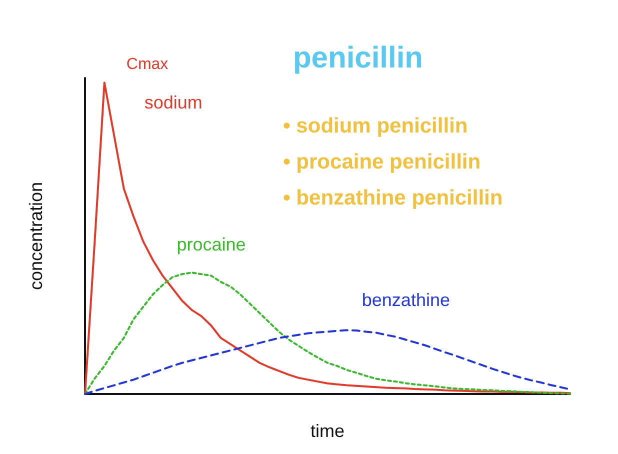 Image resolution: width=618 pixels, height=454 pixels. Describe the element at coordinates (406, 300) in the screenshot. I see `series-label: benzathine` at that location.